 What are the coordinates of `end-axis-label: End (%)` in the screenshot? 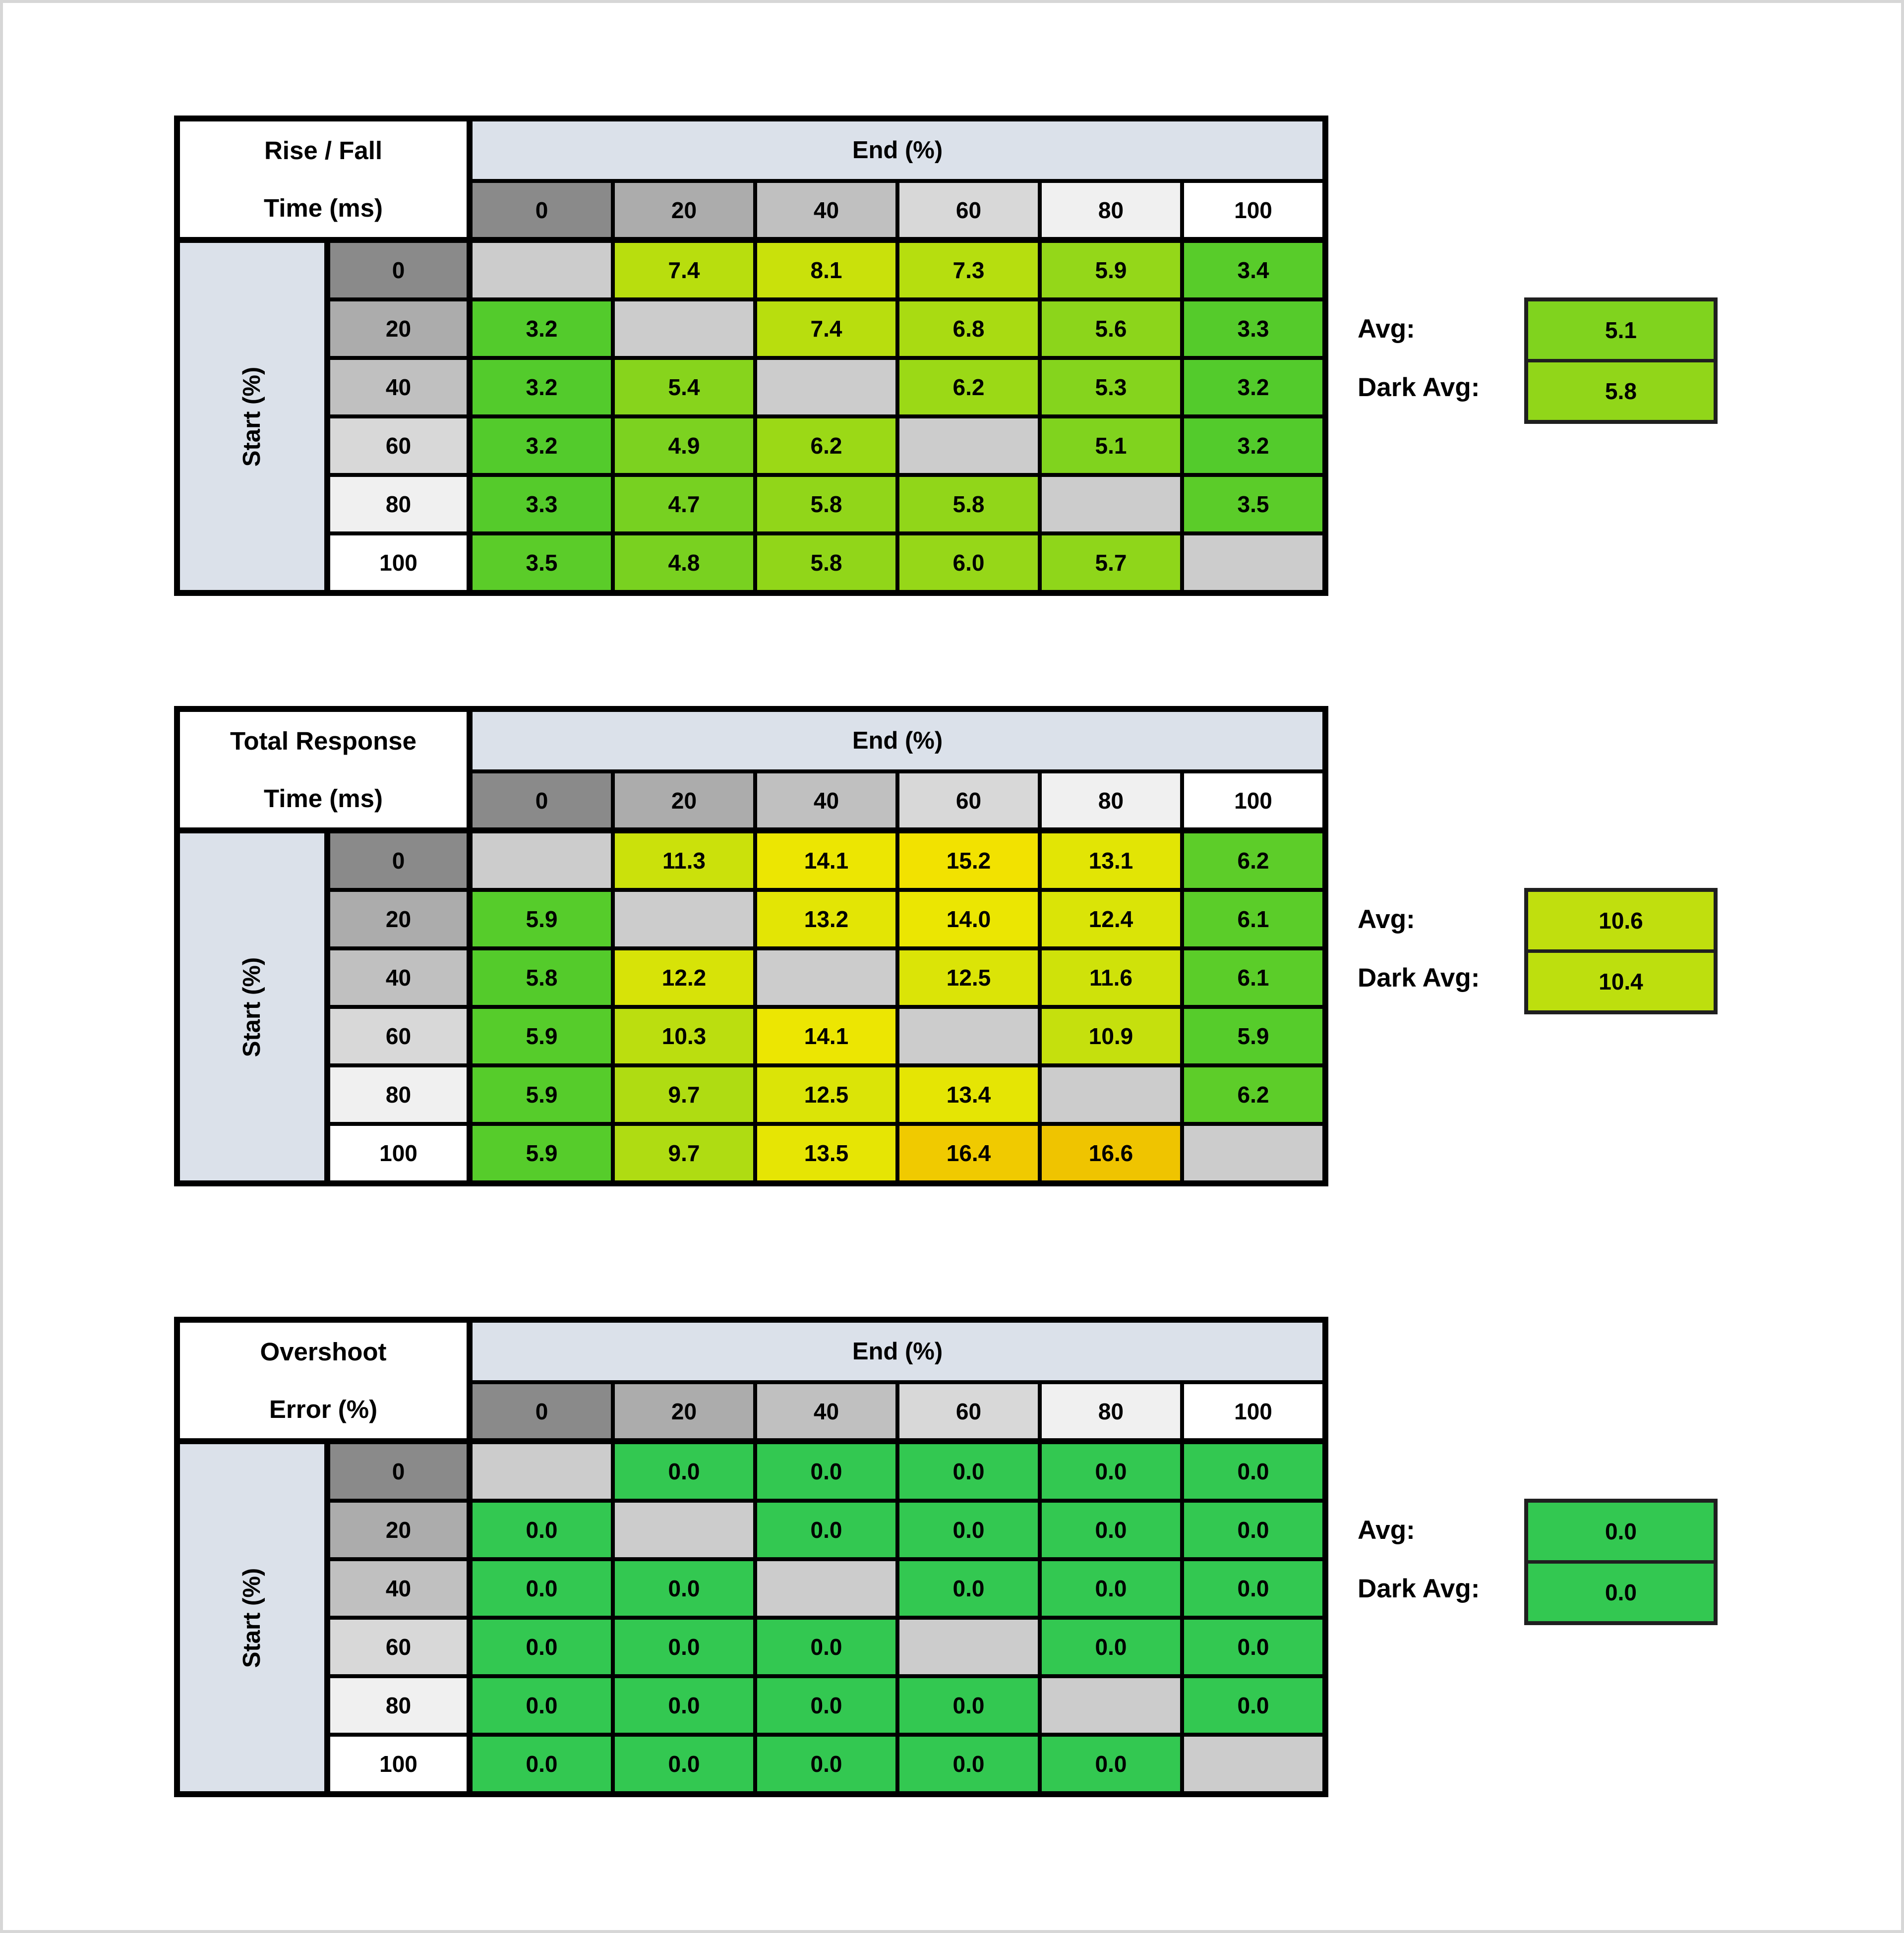 It's located at (897, 150).